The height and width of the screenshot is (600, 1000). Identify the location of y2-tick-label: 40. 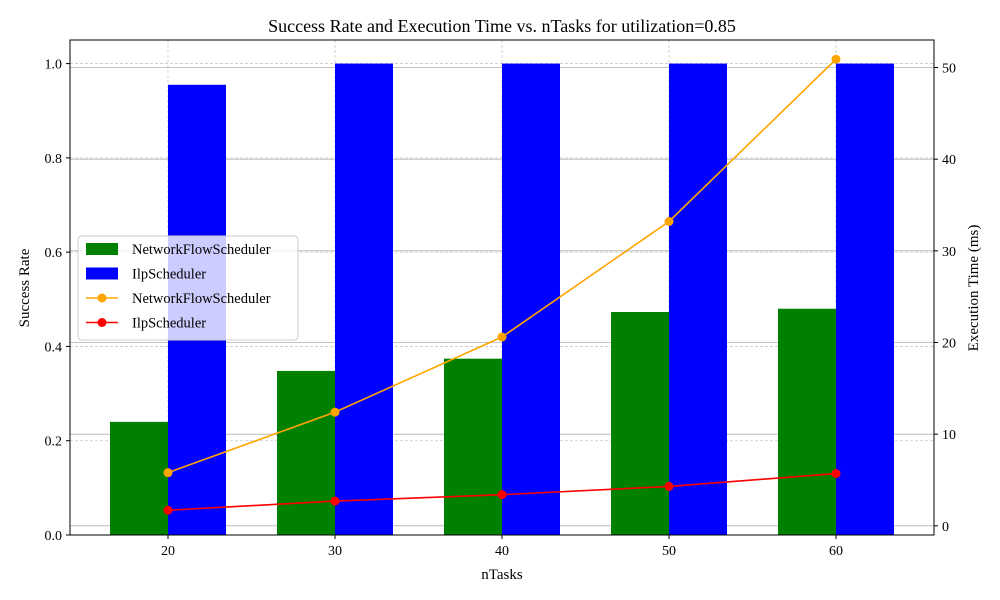
(949, 160).